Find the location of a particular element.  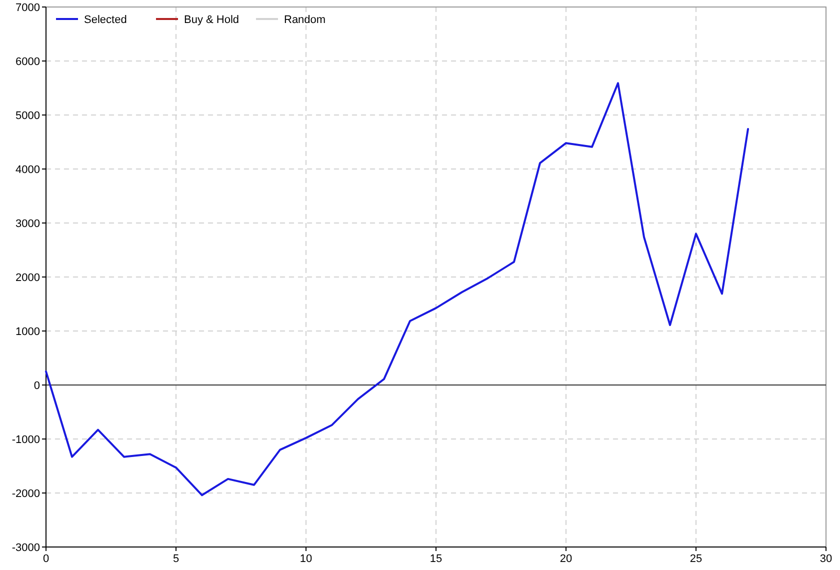

y-tick-label: 7000 is located at coordinates (28, 8).